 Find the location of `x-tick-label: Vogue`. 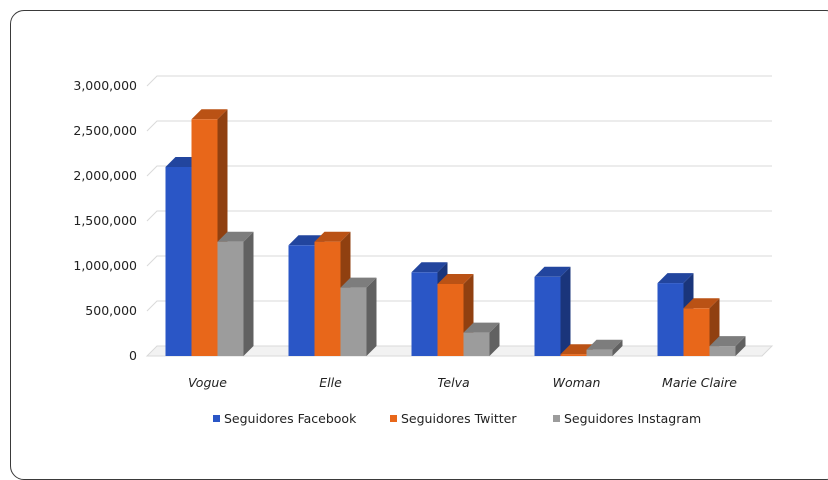

x-tick-label: Vogue is located at coordinates (207, 382).